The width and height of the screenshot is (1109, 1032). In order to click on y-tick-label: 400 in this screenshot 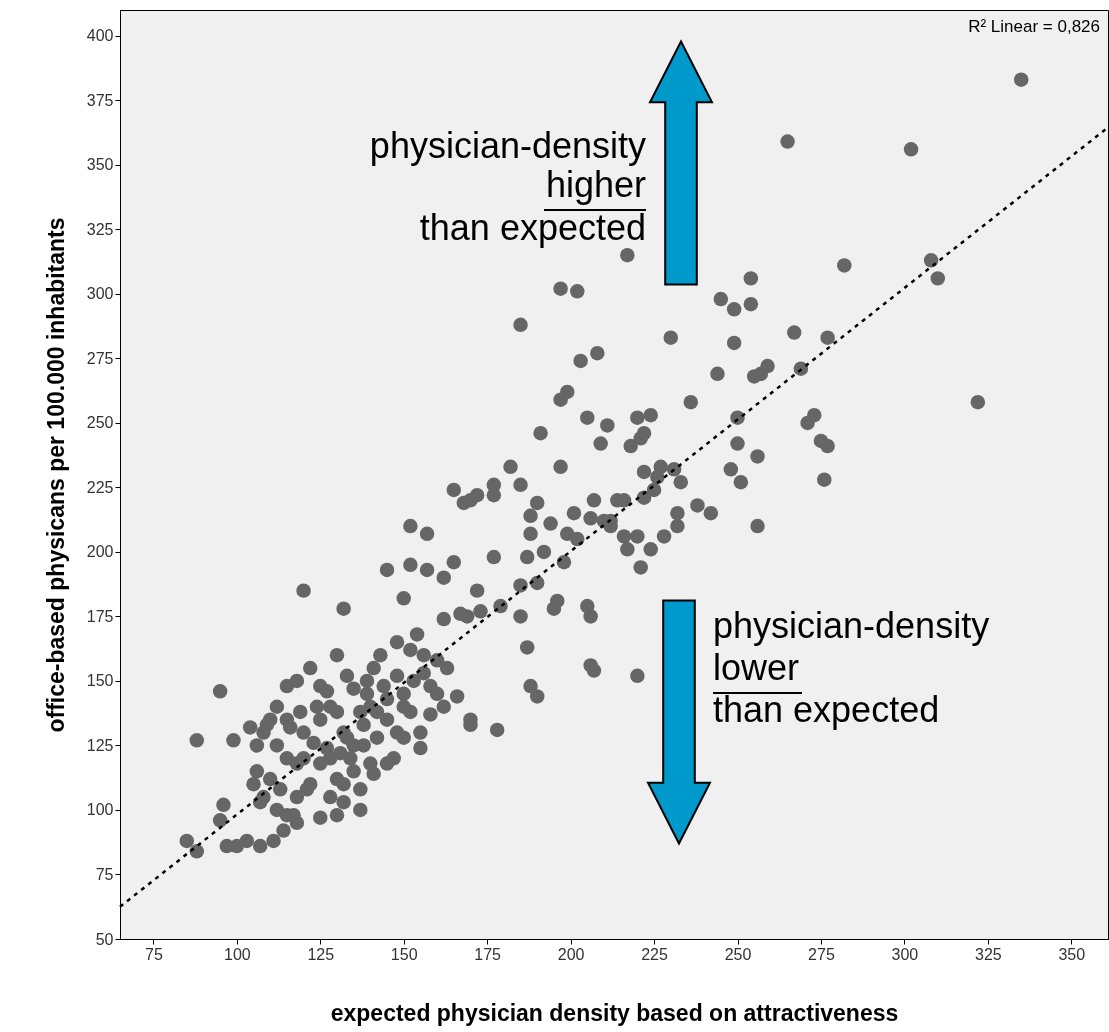, I will do `click(100, 36)`.